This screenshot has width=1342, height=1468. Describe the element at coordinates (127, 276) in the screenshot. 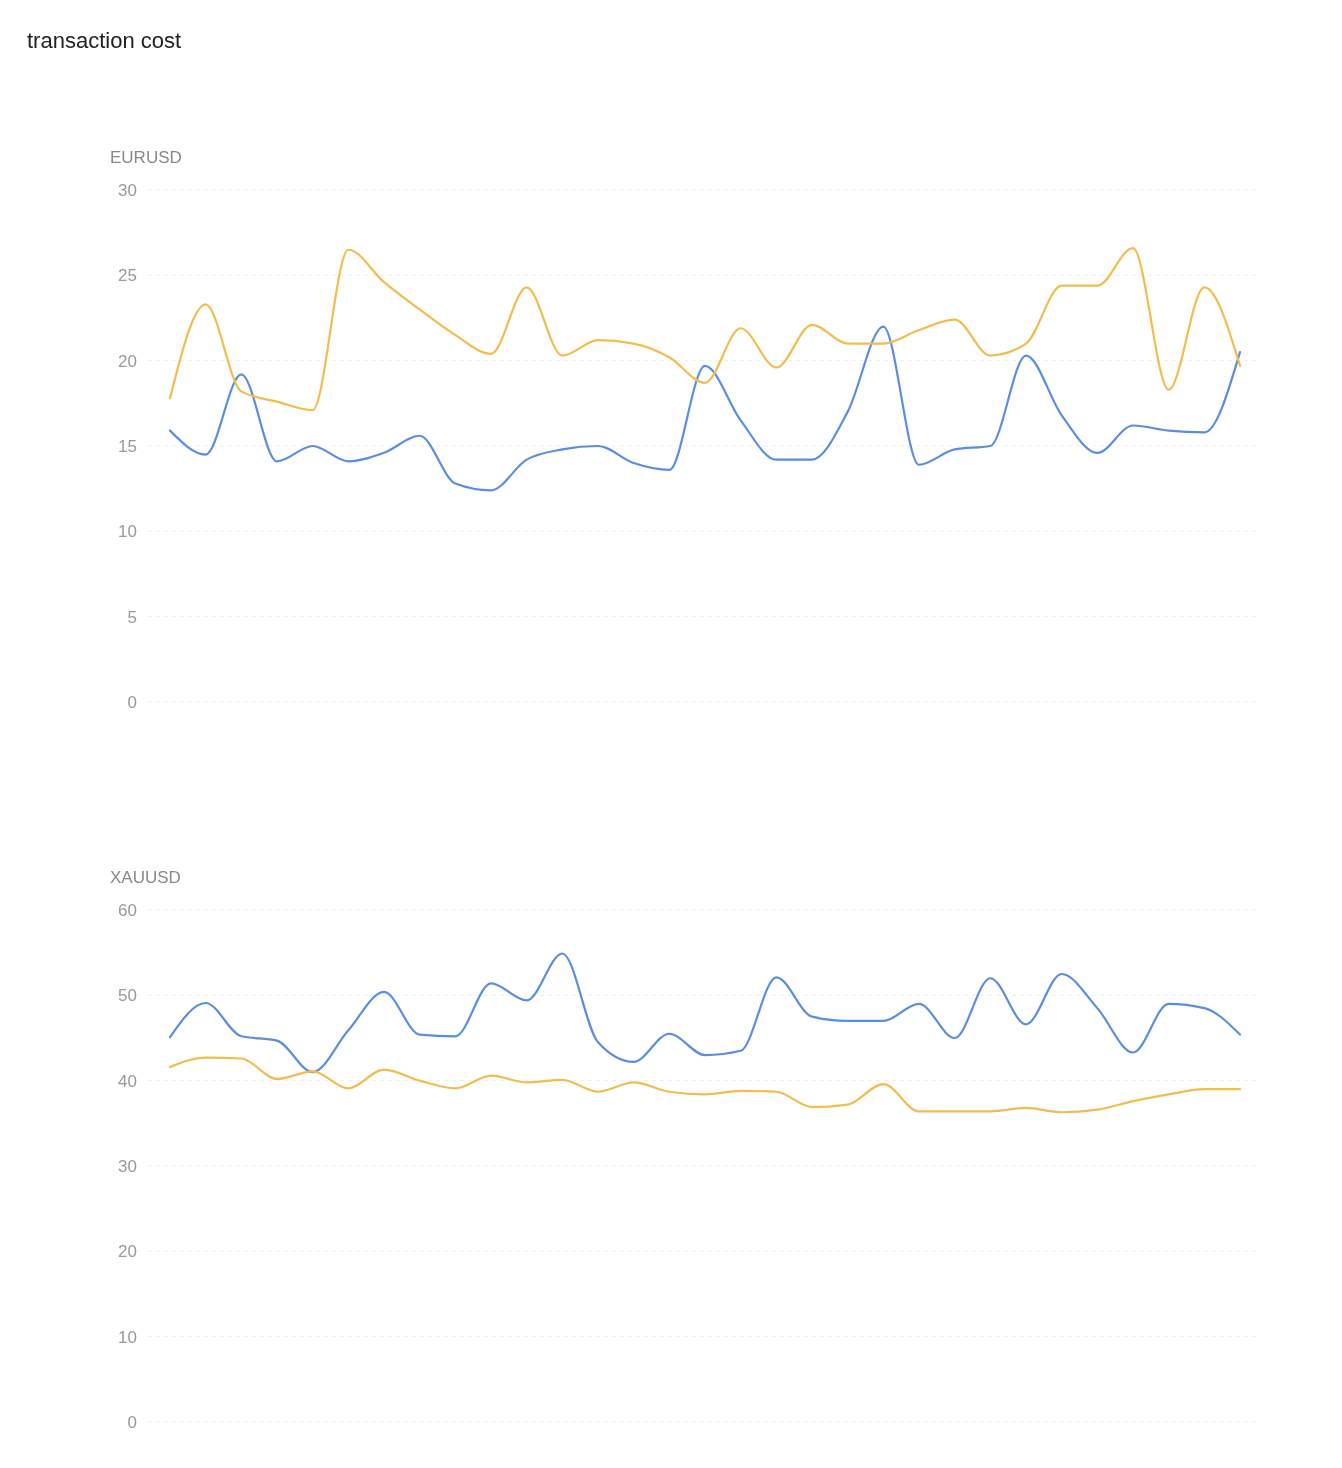

I see `y-tick-label: 25` at that location.